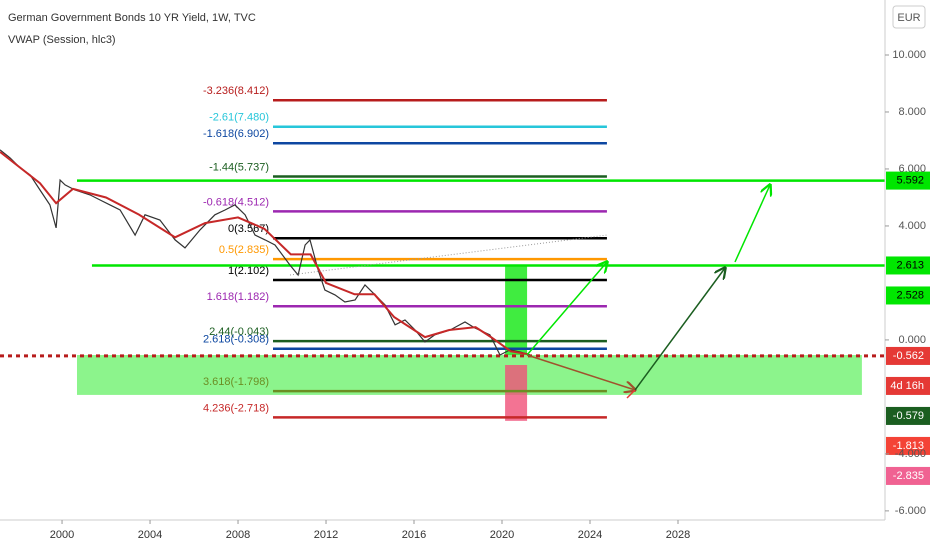  What do you see at coordinates (236, 340) in the screenshot?
I see `fib-label: 2.618(-0.308)` at bounding box center [236, 340].